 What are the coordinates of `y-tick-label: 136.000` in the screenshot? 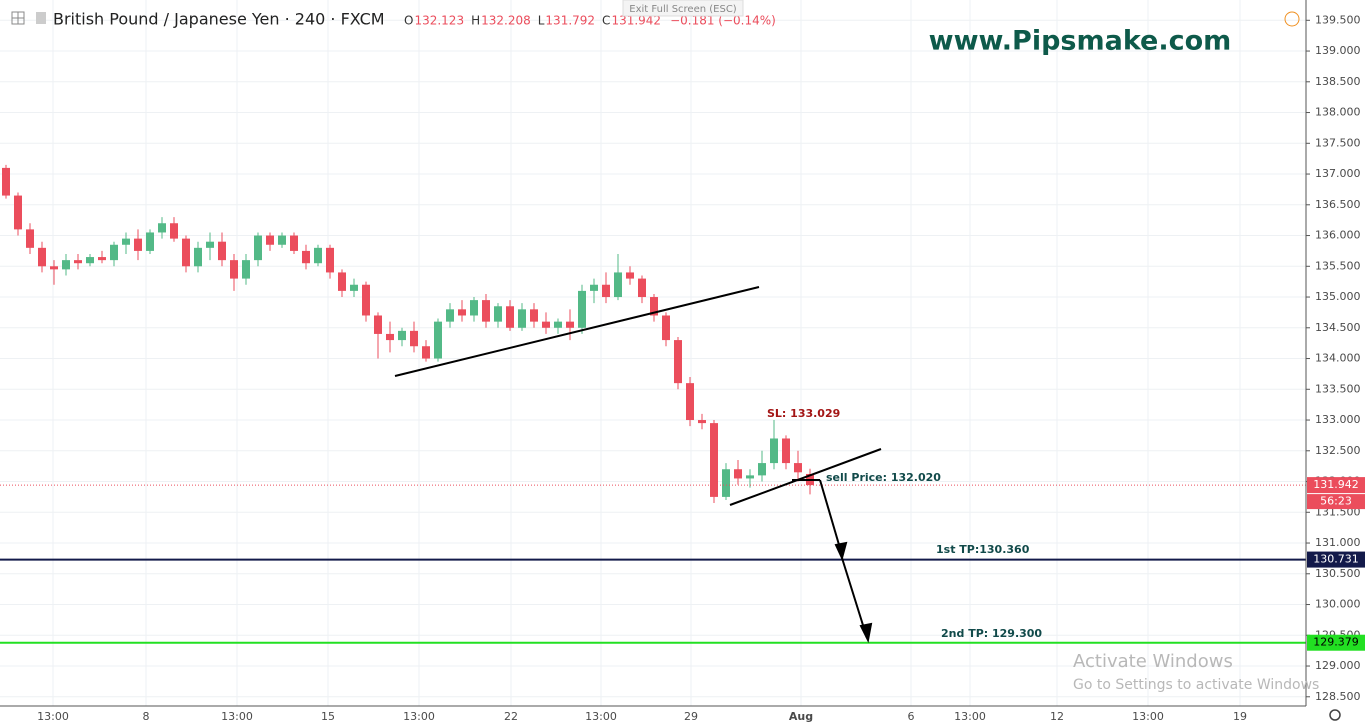 It's located at (1338, 235).